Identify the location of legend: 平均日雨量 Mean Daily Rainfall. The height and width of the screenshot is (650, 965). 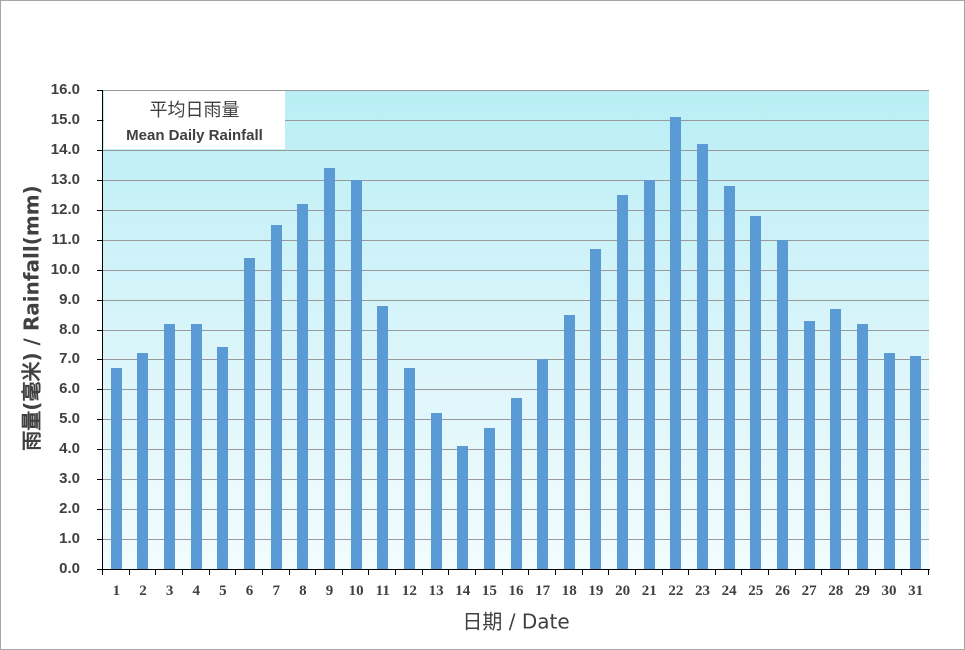
(194, 120).